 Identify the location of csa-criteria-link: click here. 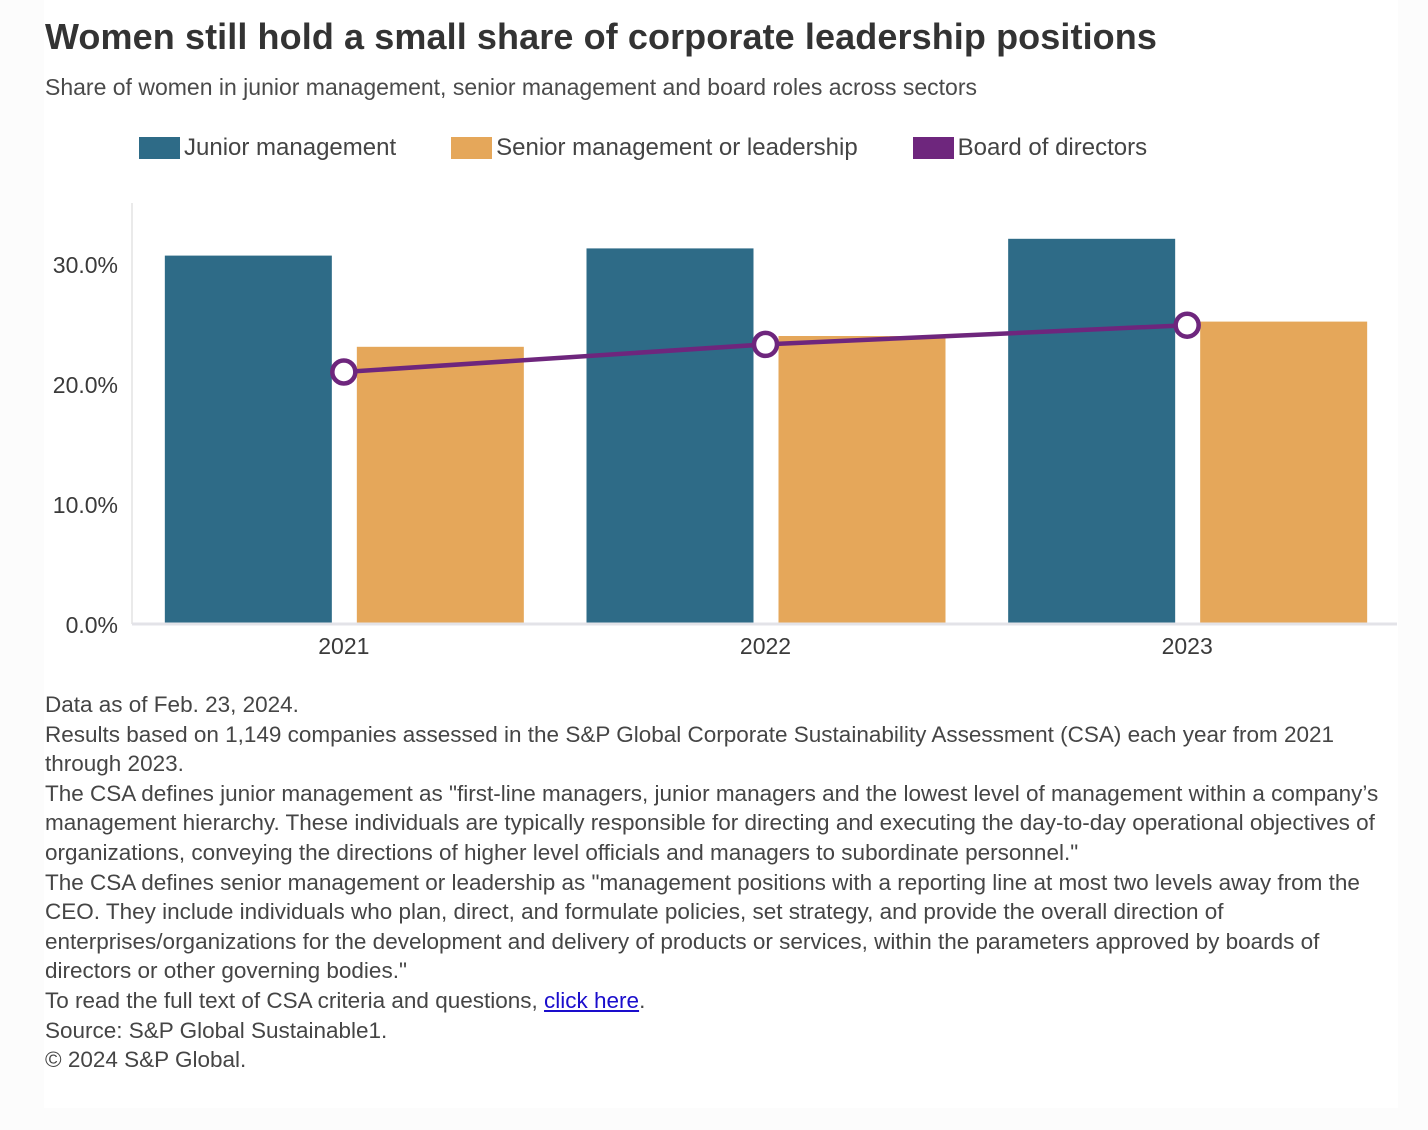
(592, 1000).